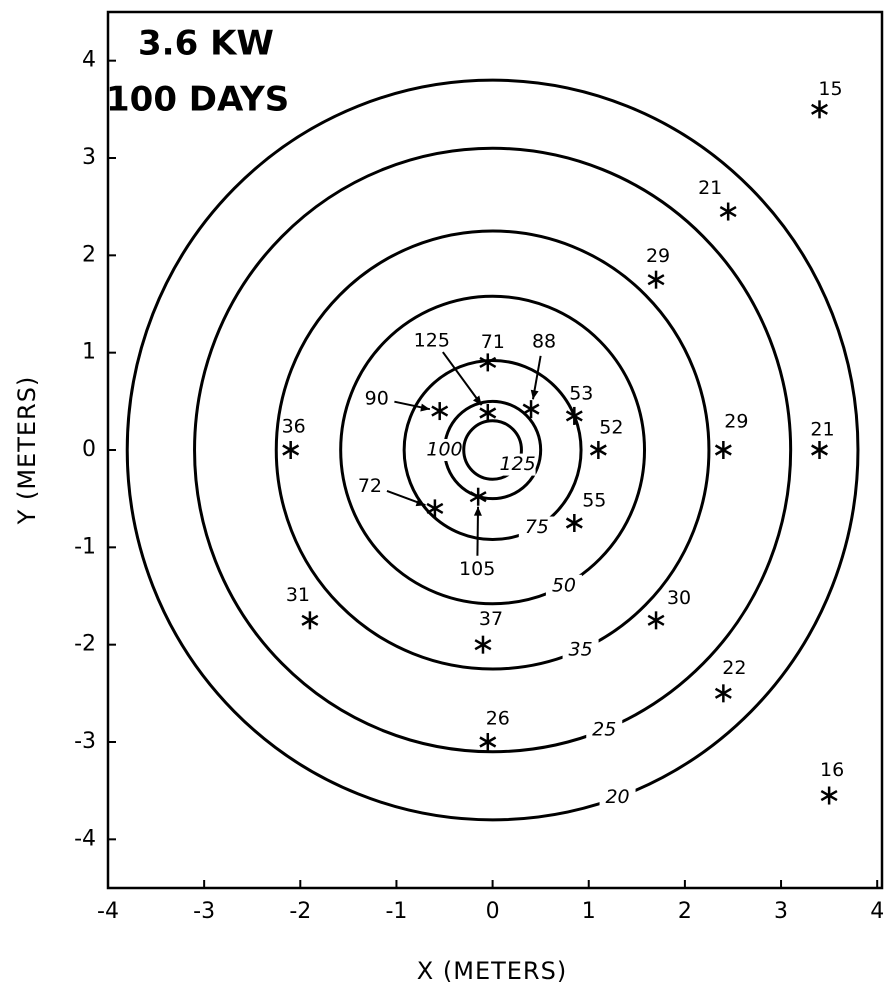  Describe the element at coordinates (27, 451) in the screenshot. I see `y-axis-label: Y (METERS)` at that location.